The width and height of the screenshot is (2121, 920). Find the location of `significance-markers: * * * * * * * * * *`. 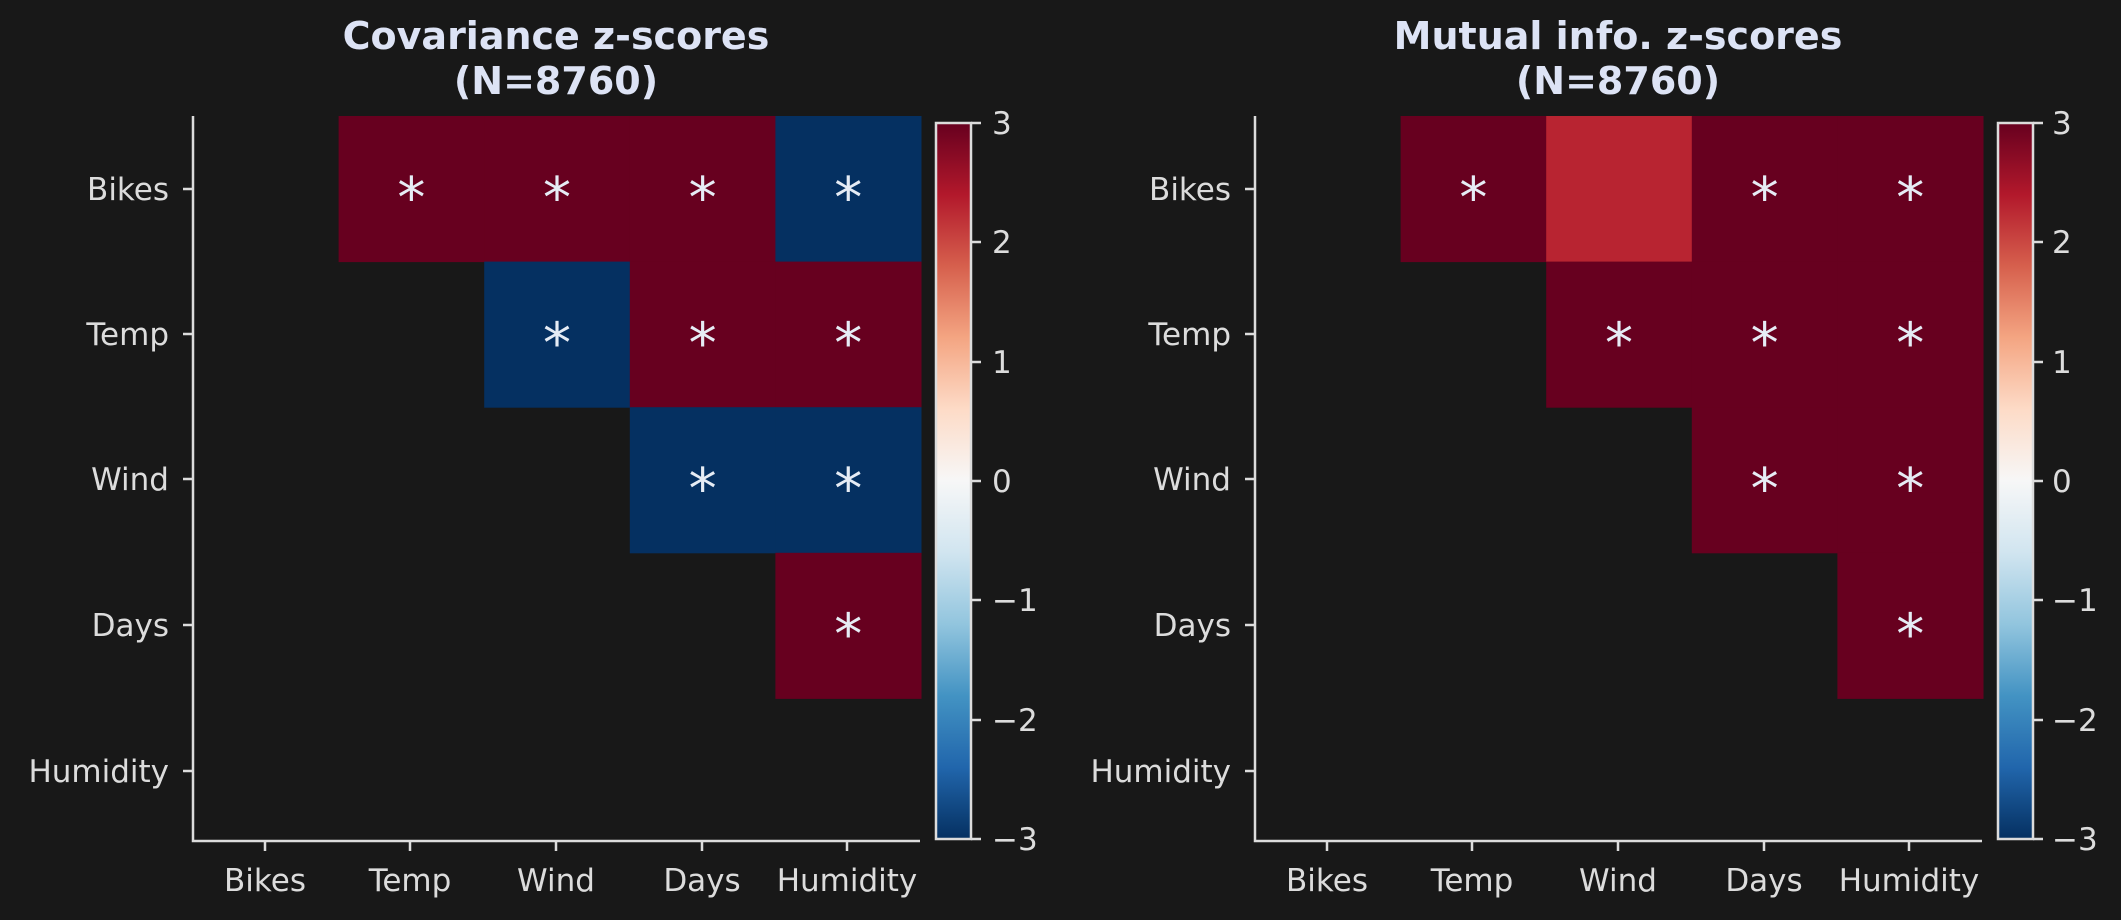

significance-markers: * * * * * * * * * * is located at coordinates (629, 417).